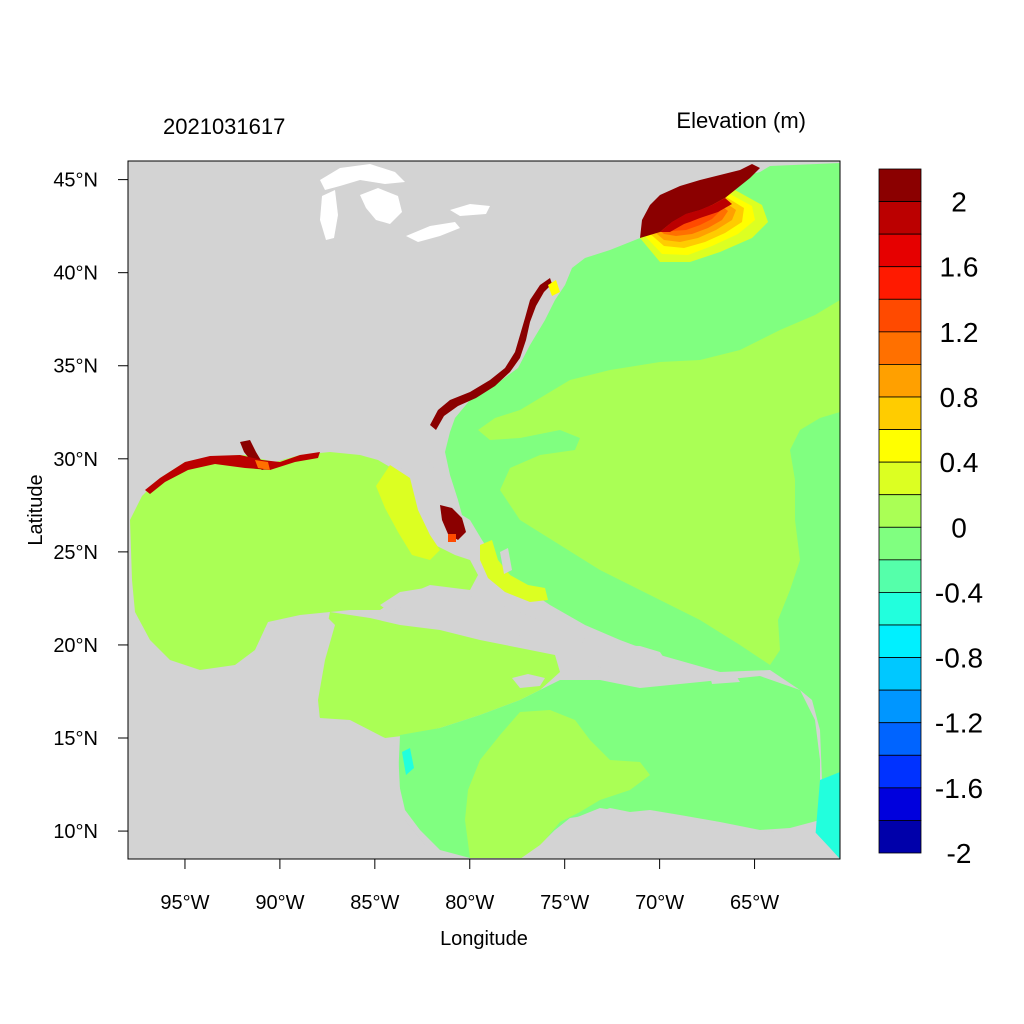  What do you see at coordinates (284, 737) in the screenshot?
I see `central-america` at bounding box center [284, 737].